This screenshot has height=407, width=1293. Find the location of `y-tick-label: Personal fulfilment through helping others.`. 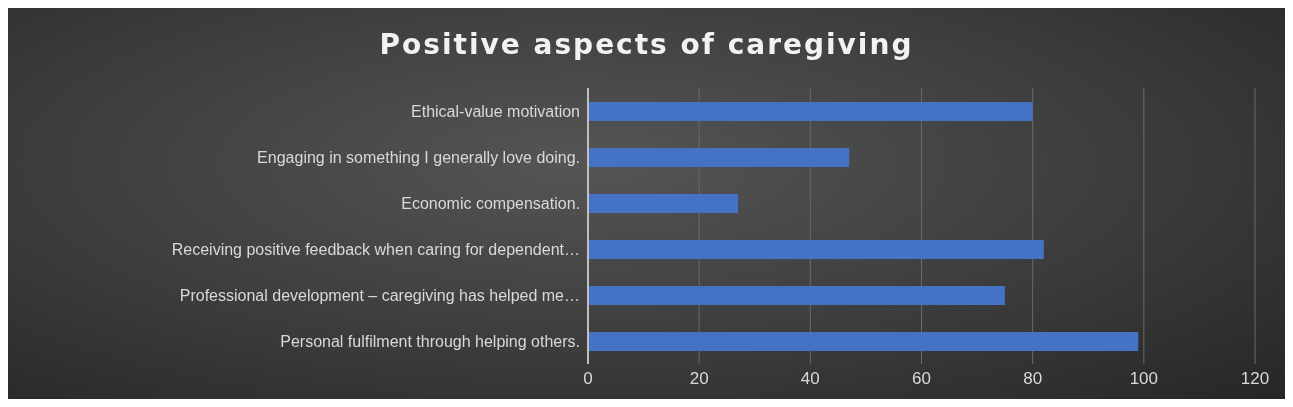

y-tick-label: Personal fulfilment through helping others. is located at coordinates (430, 341).